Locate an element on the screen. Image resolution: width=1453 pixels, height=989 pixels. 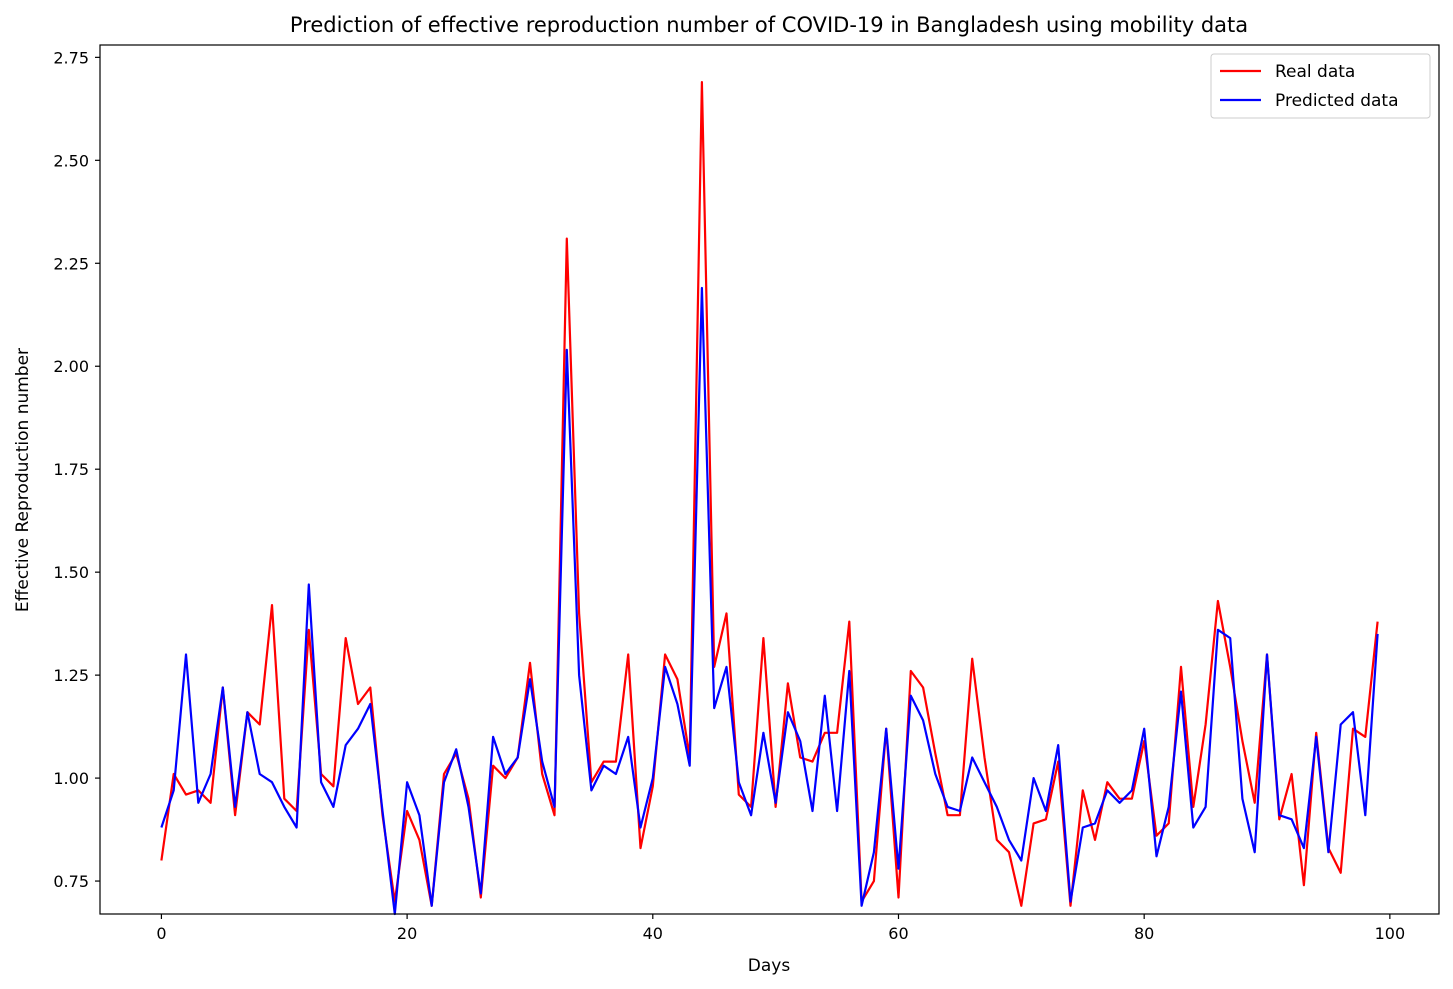
y-tick-label: 2.50 is located at coordinates (71, 160).